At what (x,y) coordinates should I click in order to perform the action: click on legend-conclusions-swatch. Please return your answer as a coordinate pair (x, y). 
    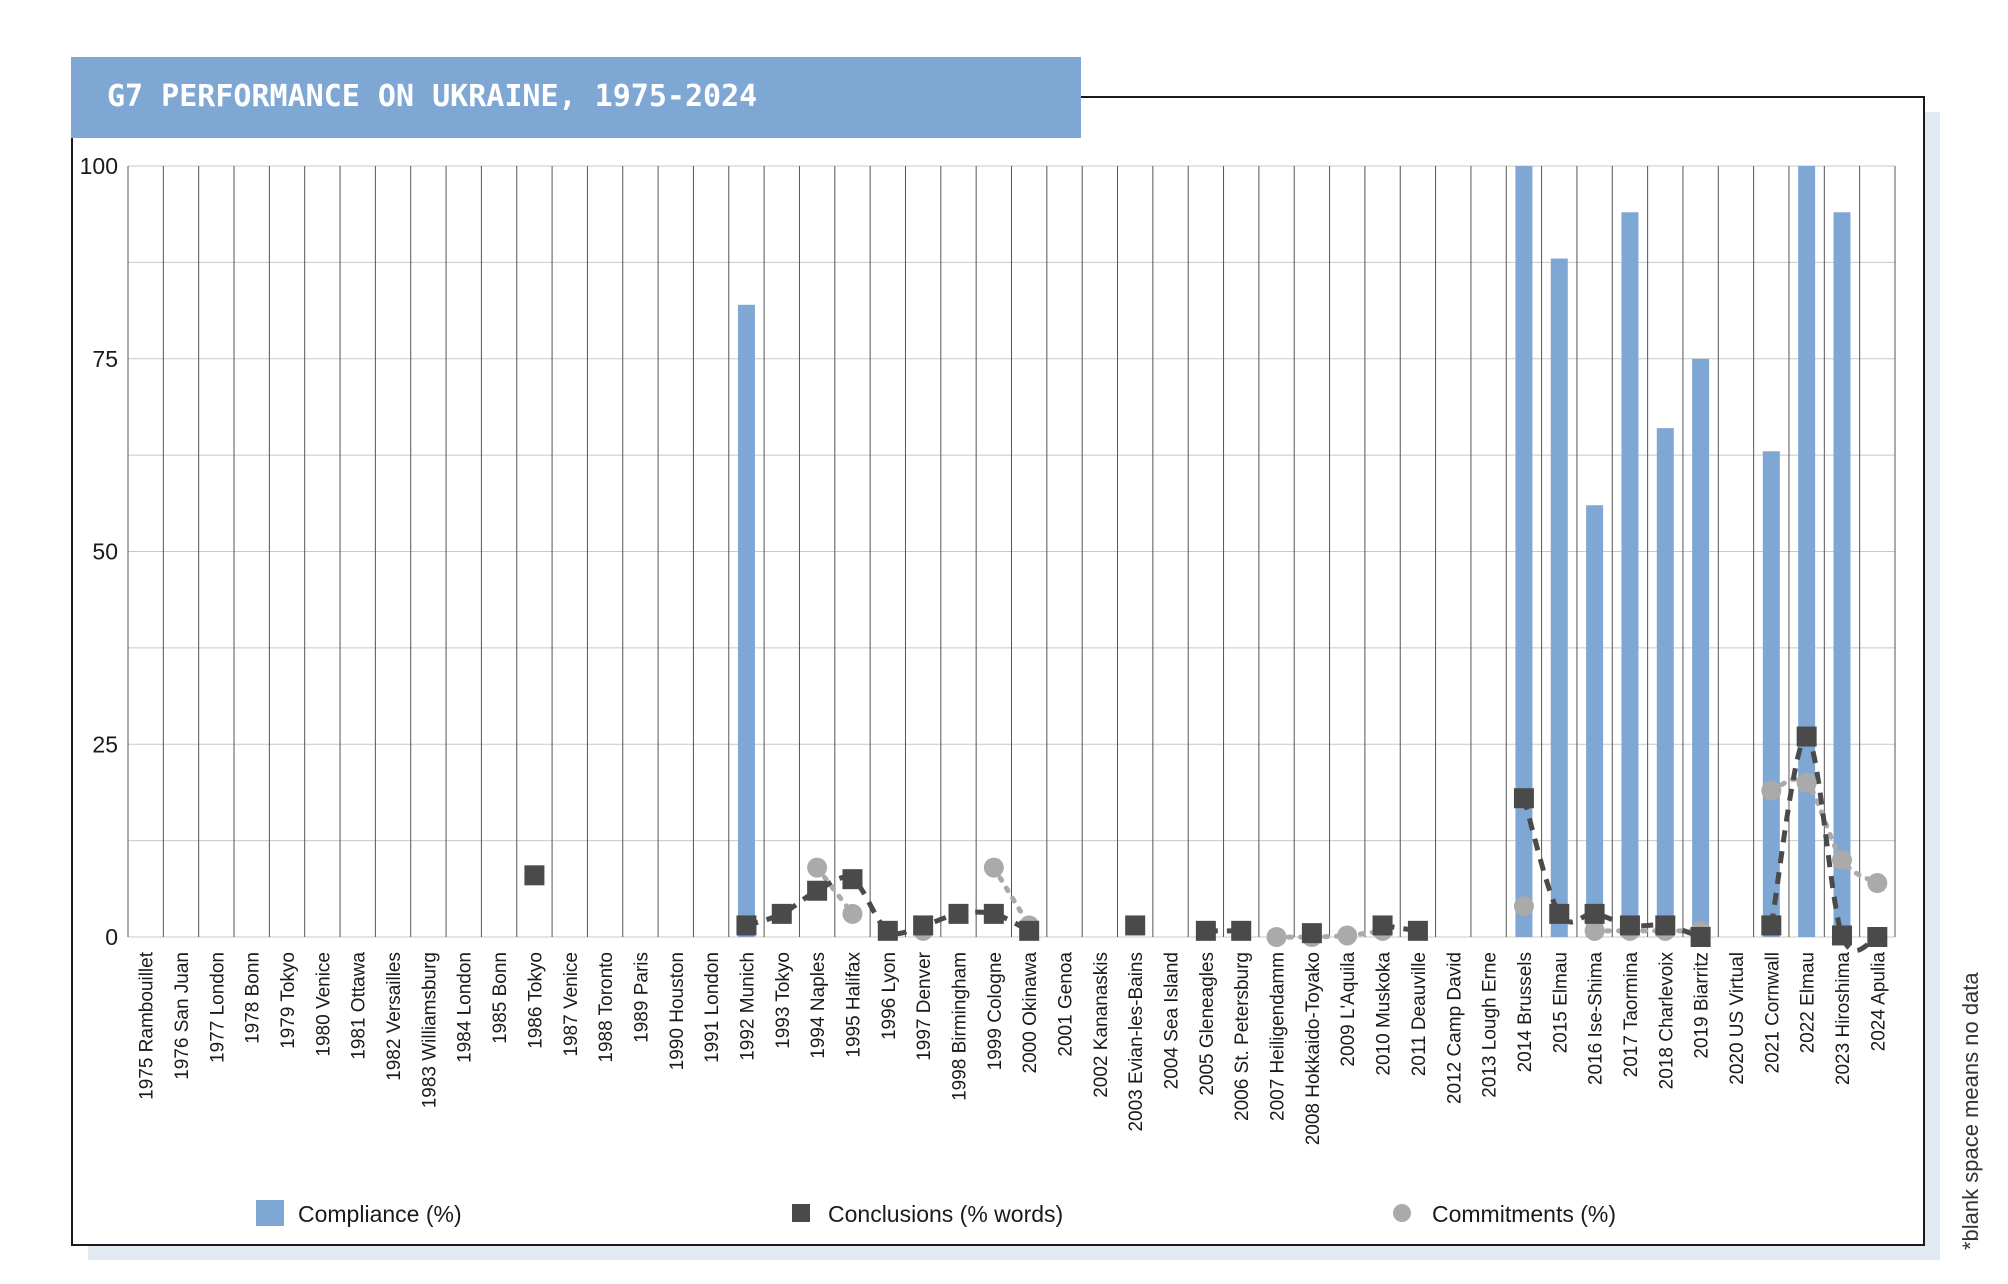
    Looking at the image, I should click on (801, 1213).